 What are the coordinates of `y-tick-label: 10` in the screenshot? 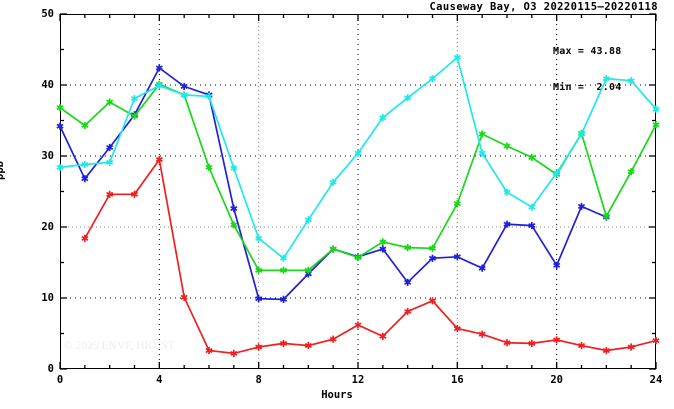 It's located at (47, 298).